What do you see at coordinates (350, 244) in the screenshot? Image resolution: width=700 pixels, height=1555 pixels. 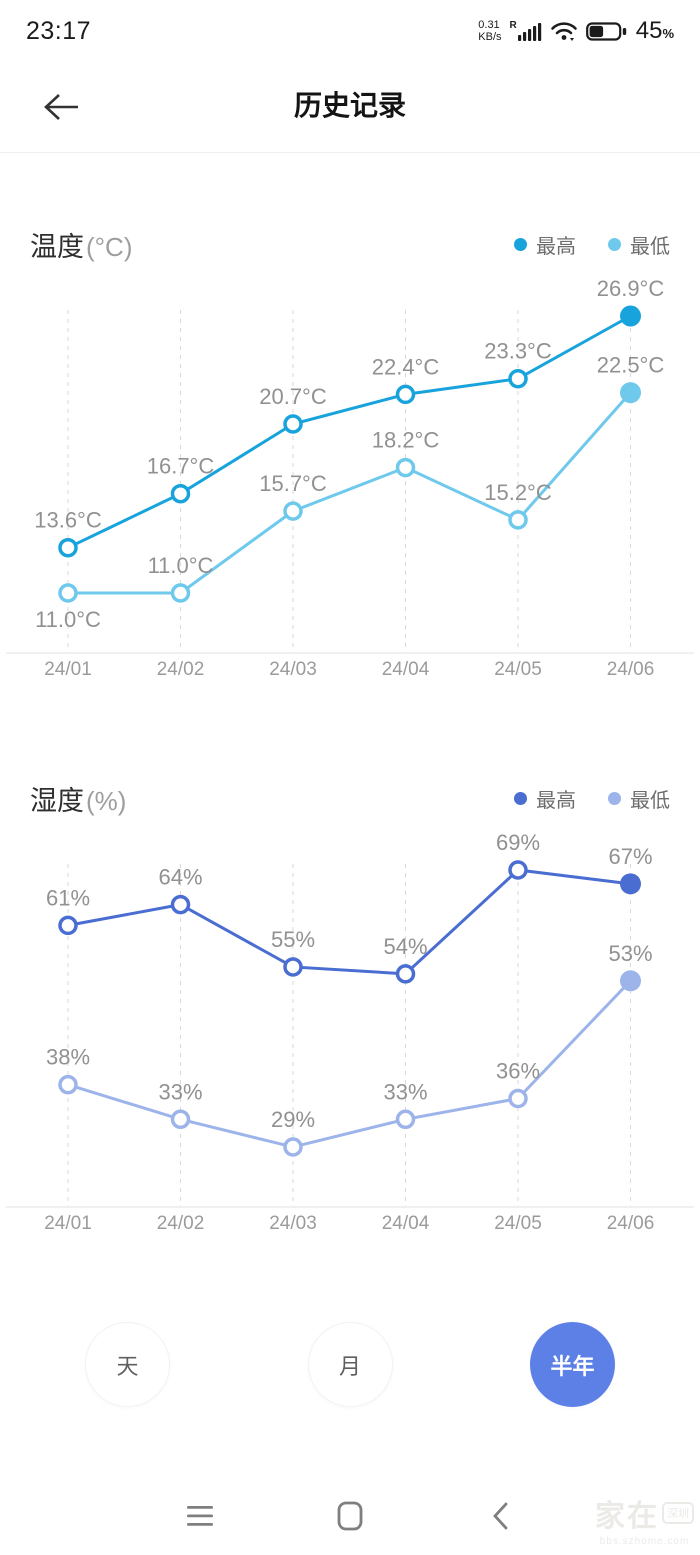 I see `temperature-chart-head: 温度 (°C) 最高 最低` at bounding box center [350, 244].